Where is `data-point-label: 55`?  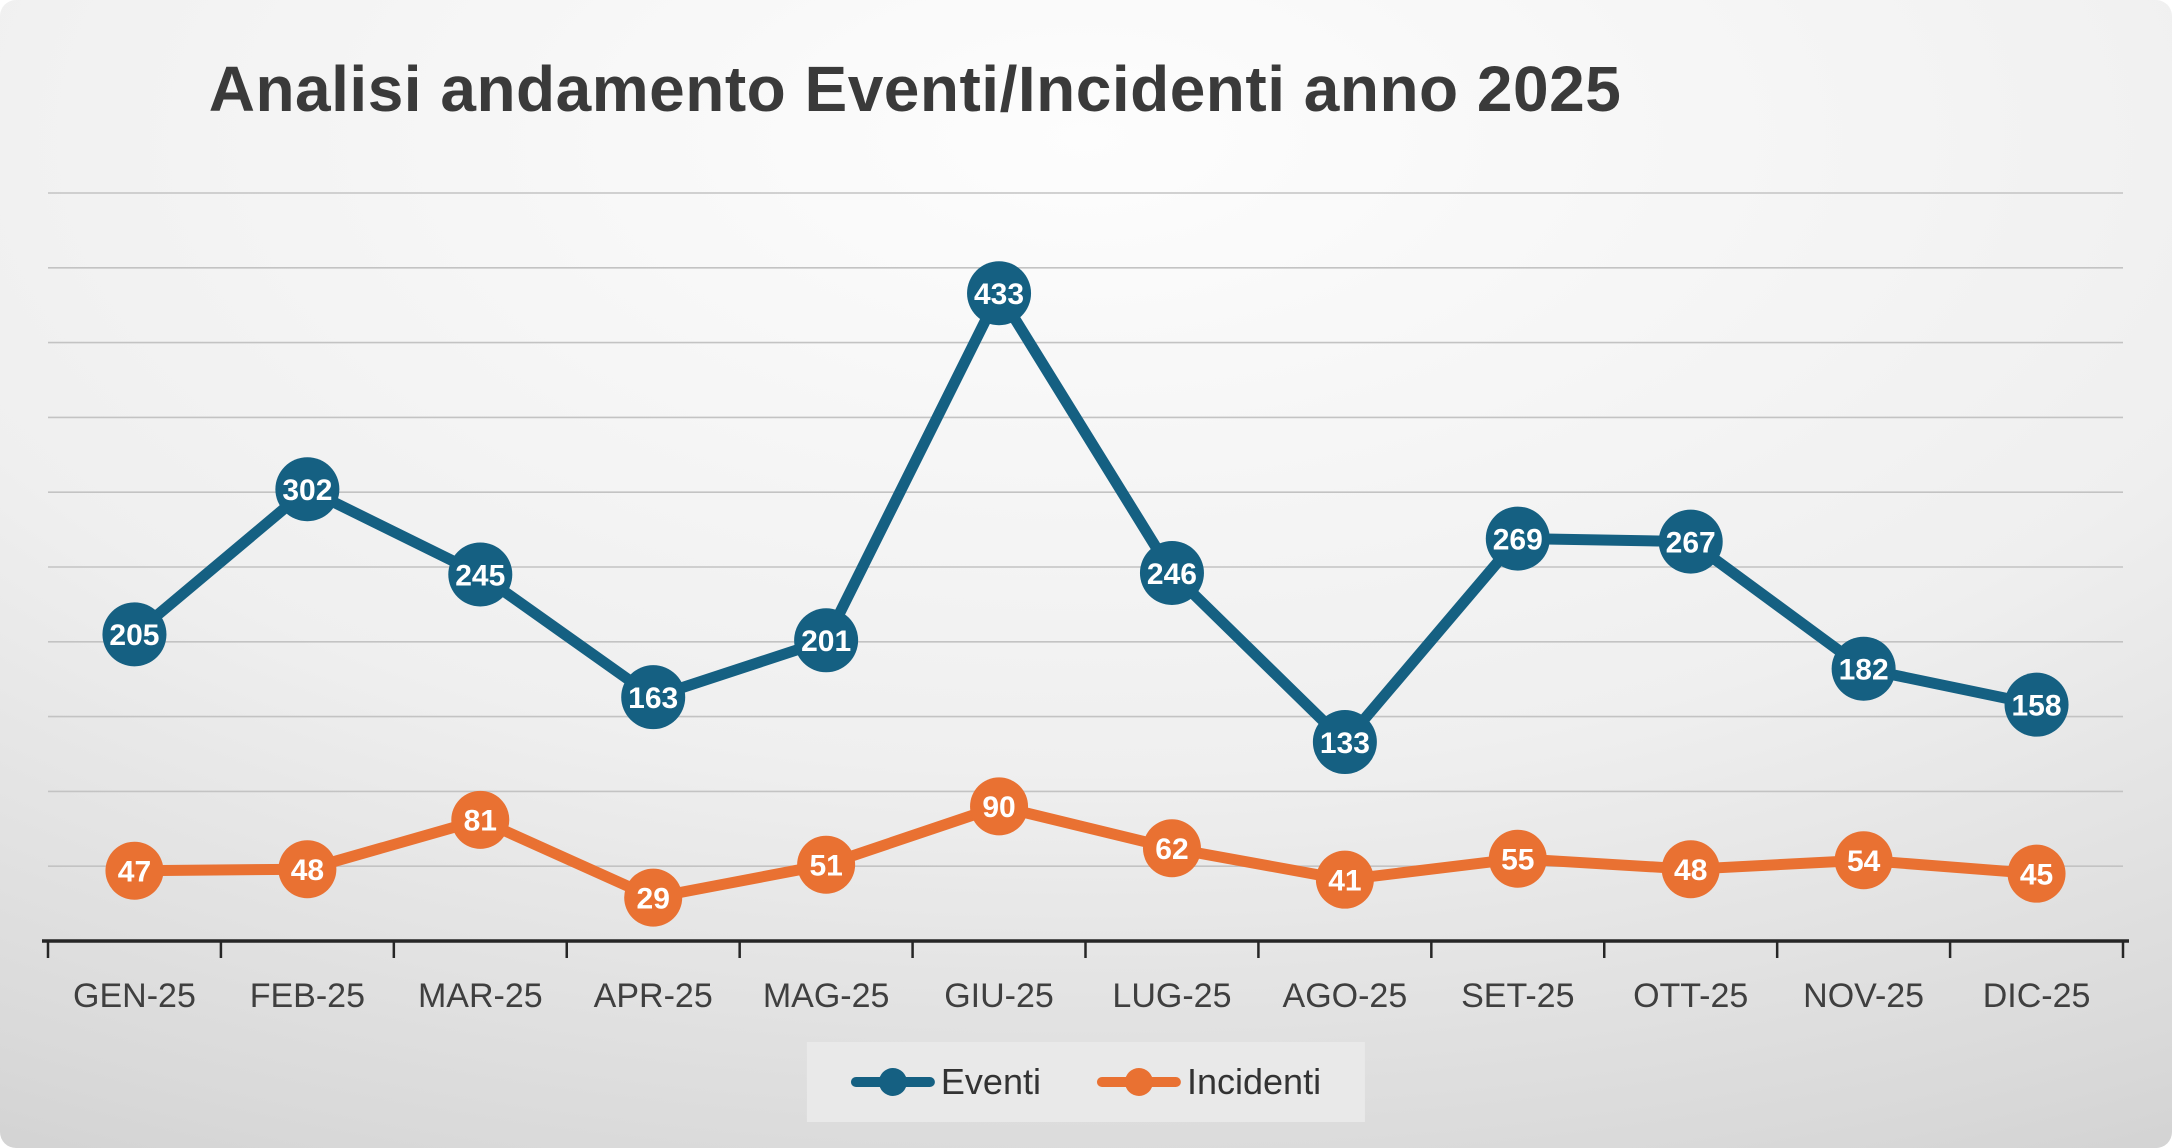
data-point-label: 55 is located at coordinates (1517, 860).